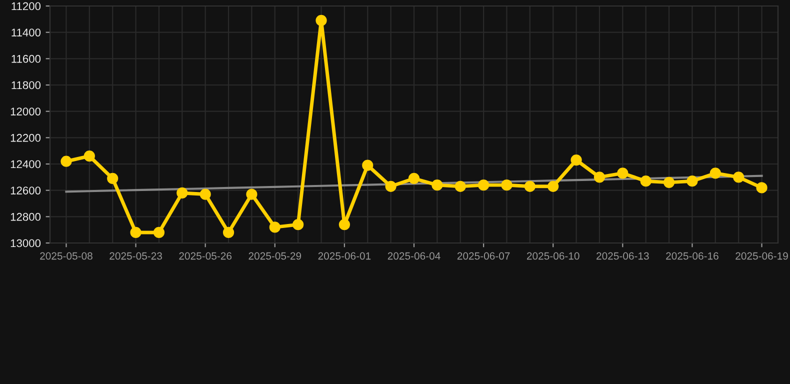 The height and width of the screenshot is (384, 790). Describe the element at coordinates (136, 256) in the screenshot. I see `x-tick-label: 2025-05-23` at that location.